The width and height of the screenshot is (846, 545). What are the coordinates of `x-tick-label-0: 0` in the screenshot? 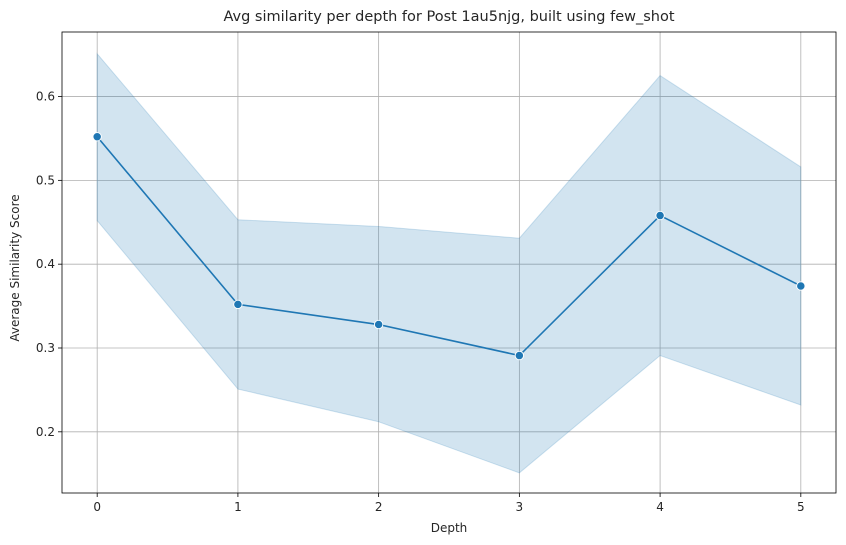 It's located at (97, 507).